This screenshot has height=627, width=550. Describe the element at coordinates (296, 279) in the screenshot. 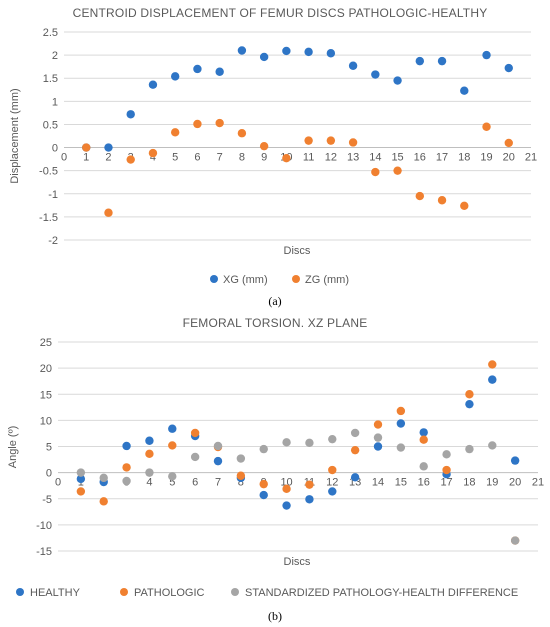

I see `legend-marker-zg` at that location.